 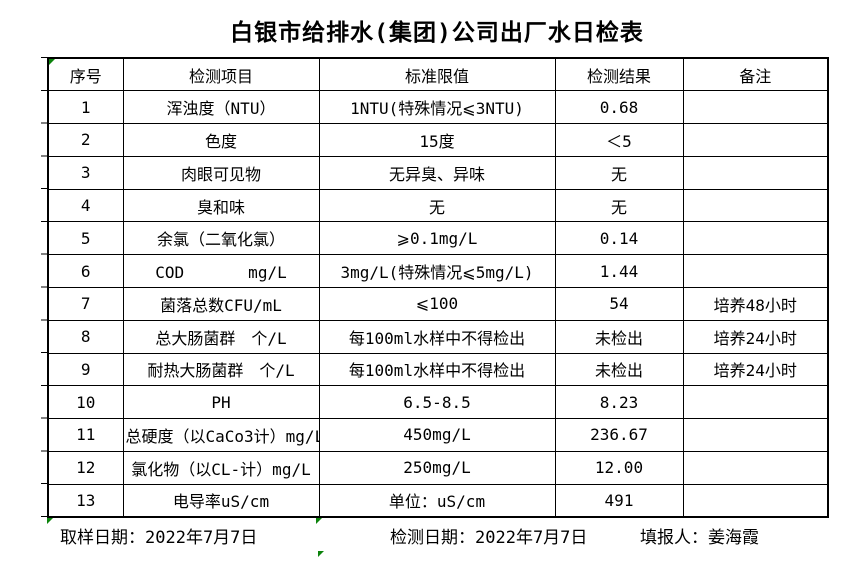 I want to click on item-cell: 总大肠菌群 个/L, so click(x=221, y=336).